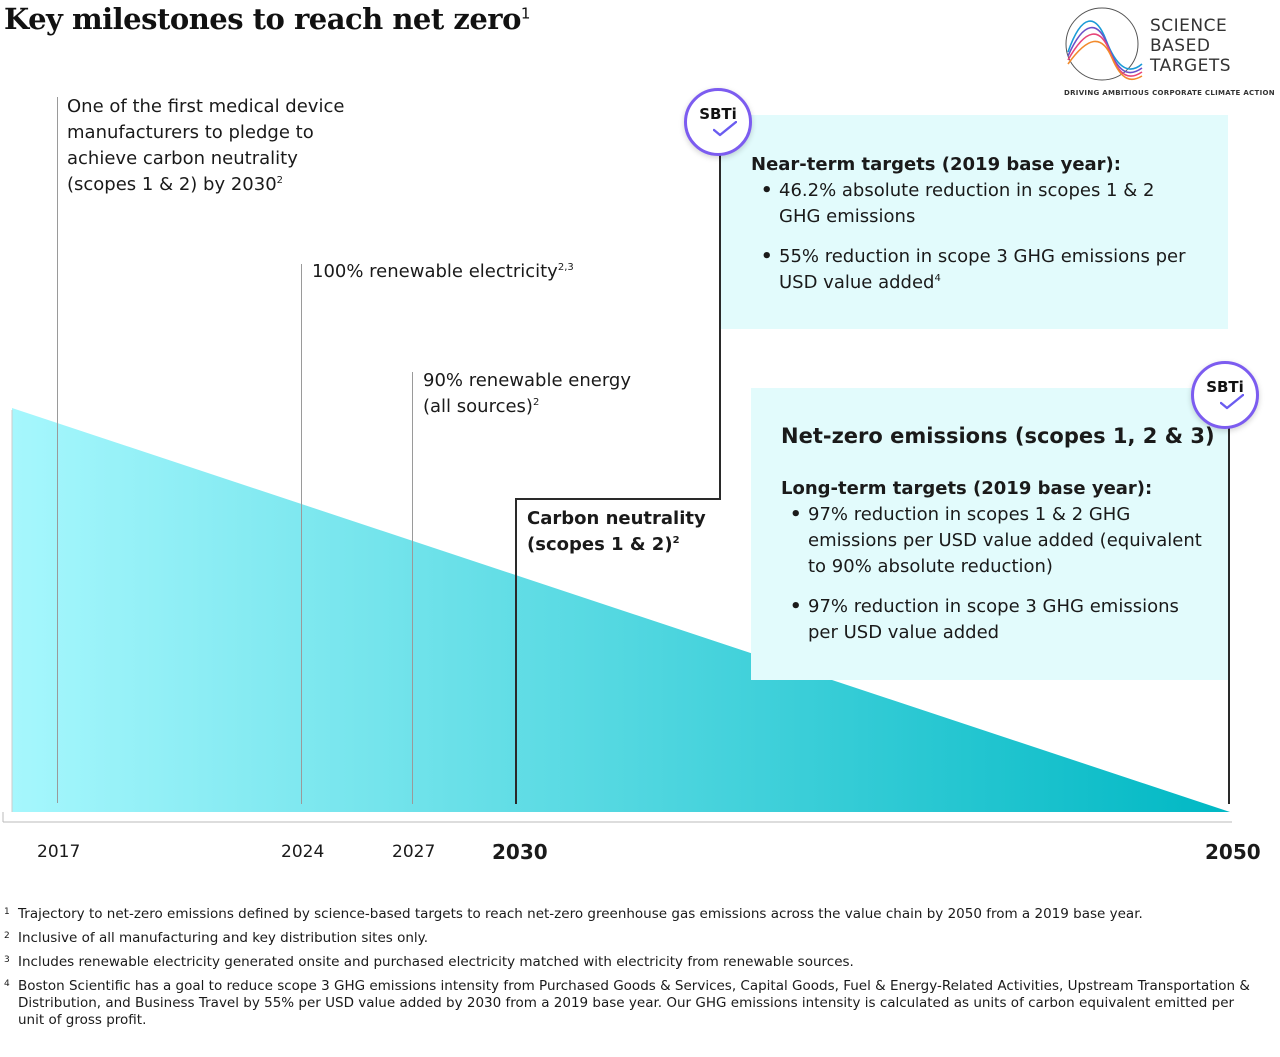  Describe the element at coordinates (303, 852) in the screenshot. I see `year-2024: 2024` at that location.